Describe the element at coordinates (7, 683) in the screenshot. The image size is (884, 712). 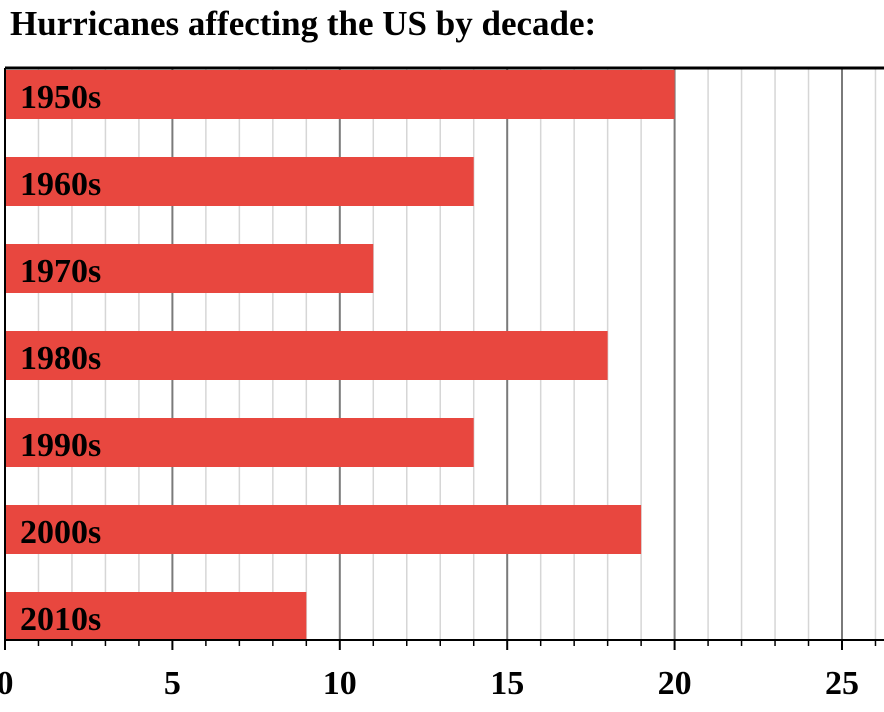
I see `x-tick-label: 0` at that location.